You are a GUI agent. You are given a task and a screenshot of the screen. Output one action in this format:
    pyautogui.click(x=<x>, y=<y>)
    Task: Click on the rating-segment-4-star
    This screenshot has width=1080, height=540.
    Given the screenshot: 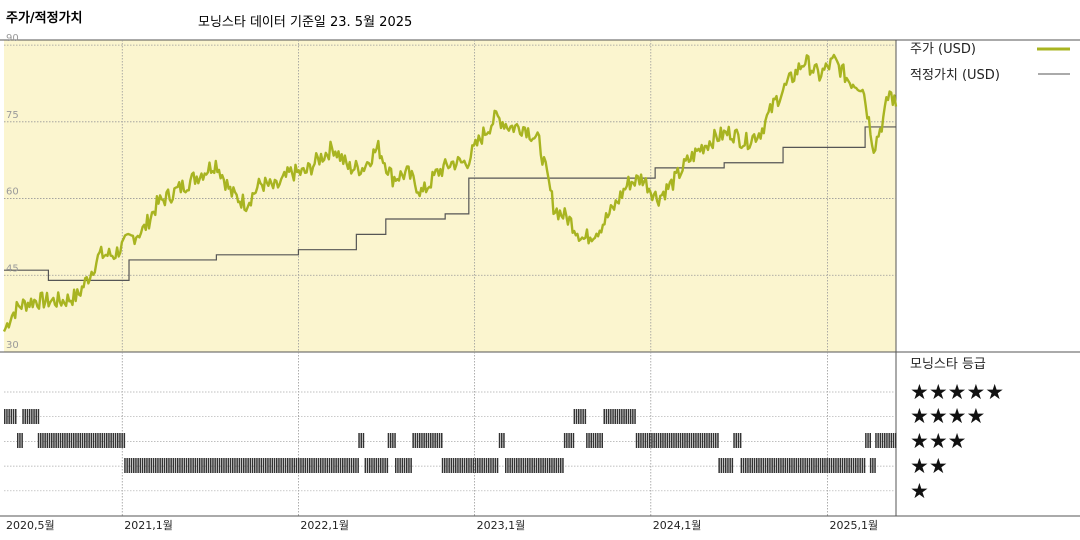 What is the action you would take?
    pyautogui.click(x=10, y=416)
    